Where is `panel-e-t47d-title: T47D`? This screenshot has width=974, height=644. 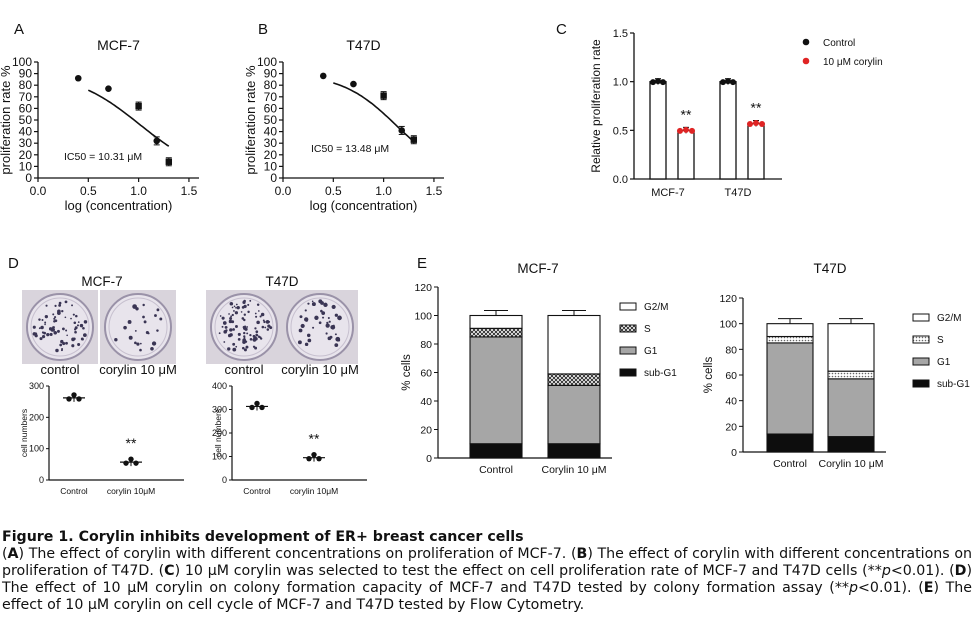 panel-e-t47d-title: T47D is located at coordinates (829, 268).